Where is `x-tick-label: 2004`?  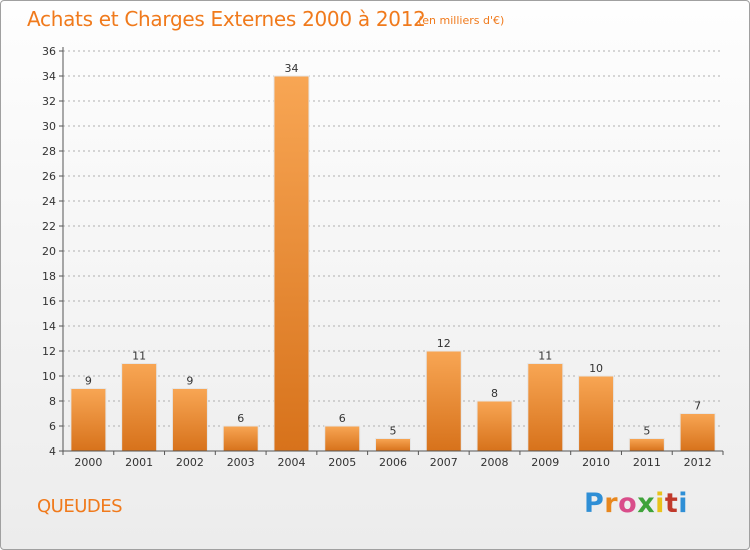
x-tick-label: 2004 is located at coordinates (291, 462).